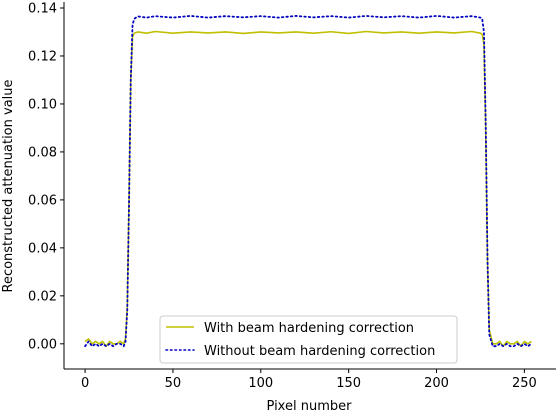  What do you see at coordinates (260, 383) in the screenshot?
I see `x-tick-label: 100` at bounding box center [260, 383].